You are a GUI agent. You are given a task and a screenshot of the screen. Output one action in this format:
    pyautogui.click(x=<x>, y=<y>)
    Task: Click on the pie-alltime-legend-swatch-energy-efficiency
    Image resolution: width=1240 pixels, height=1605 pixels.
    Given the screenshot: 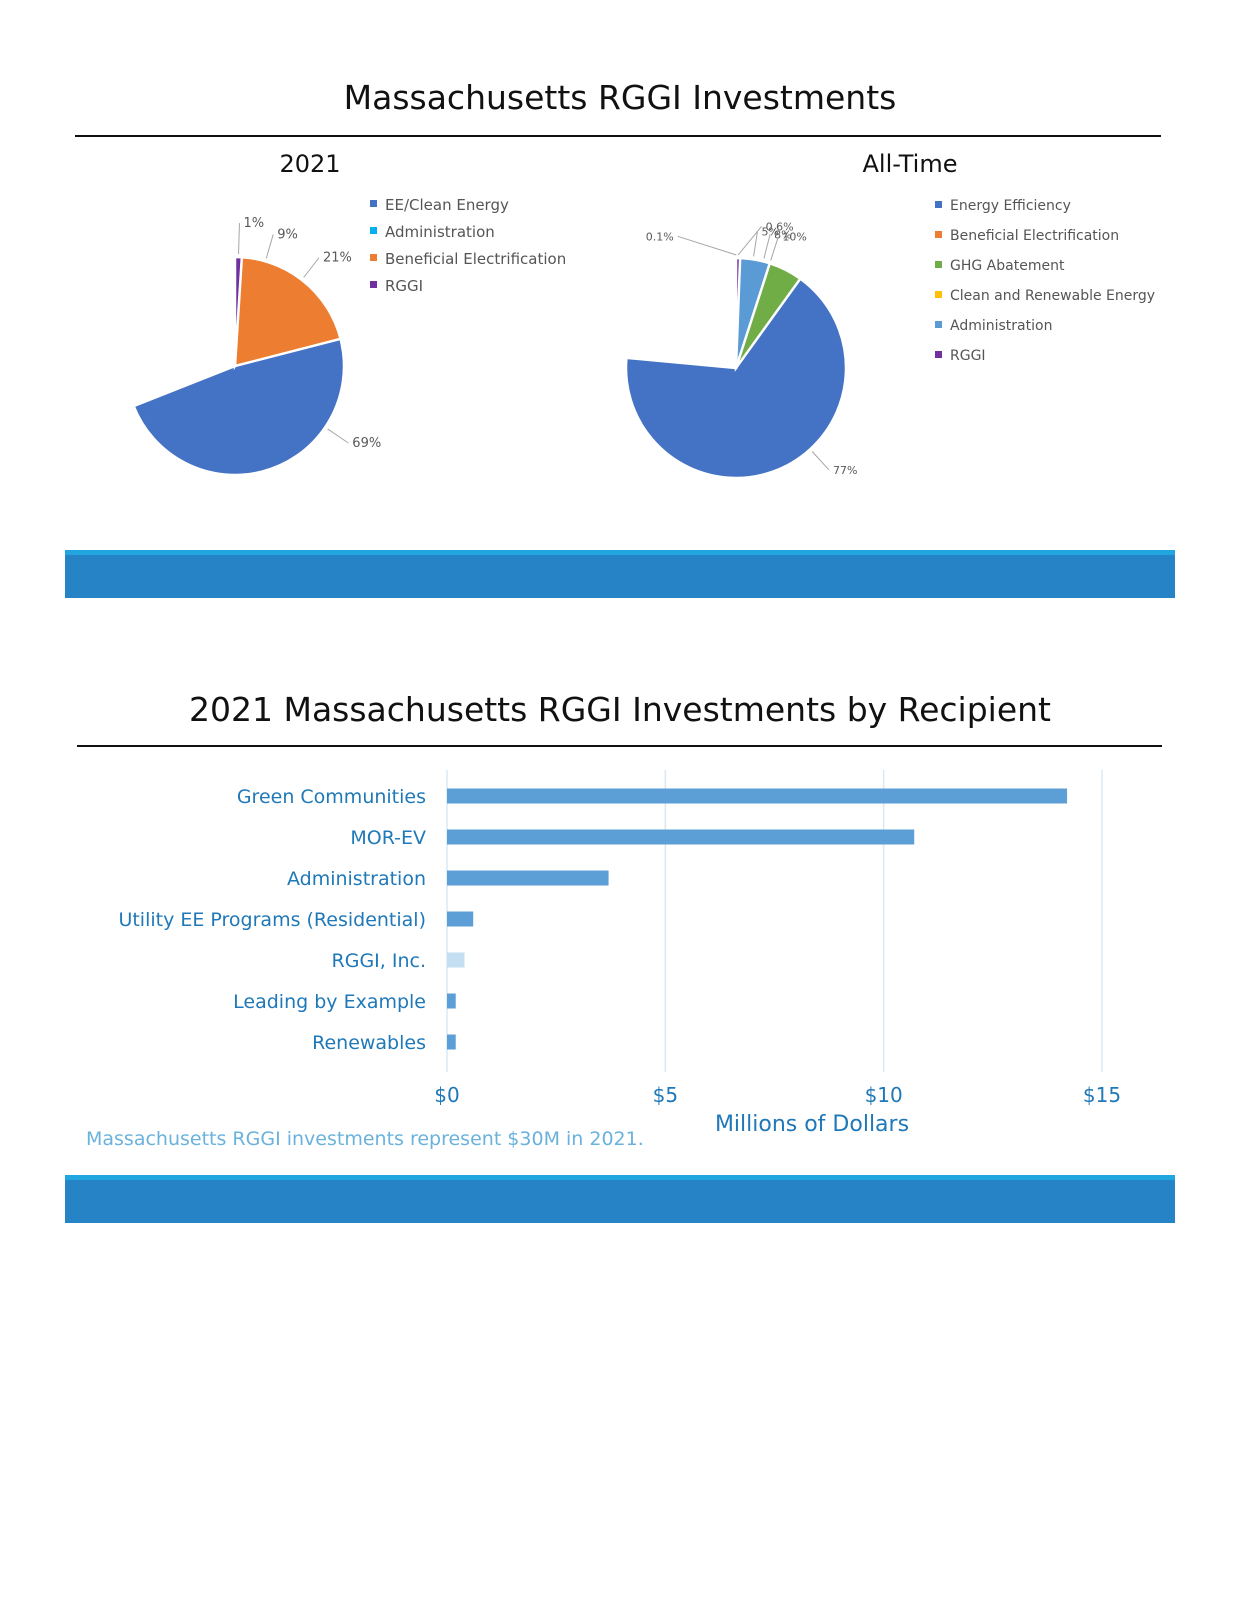 What is the action you would take?
    pyautogui.click(x=938, y=204)
    